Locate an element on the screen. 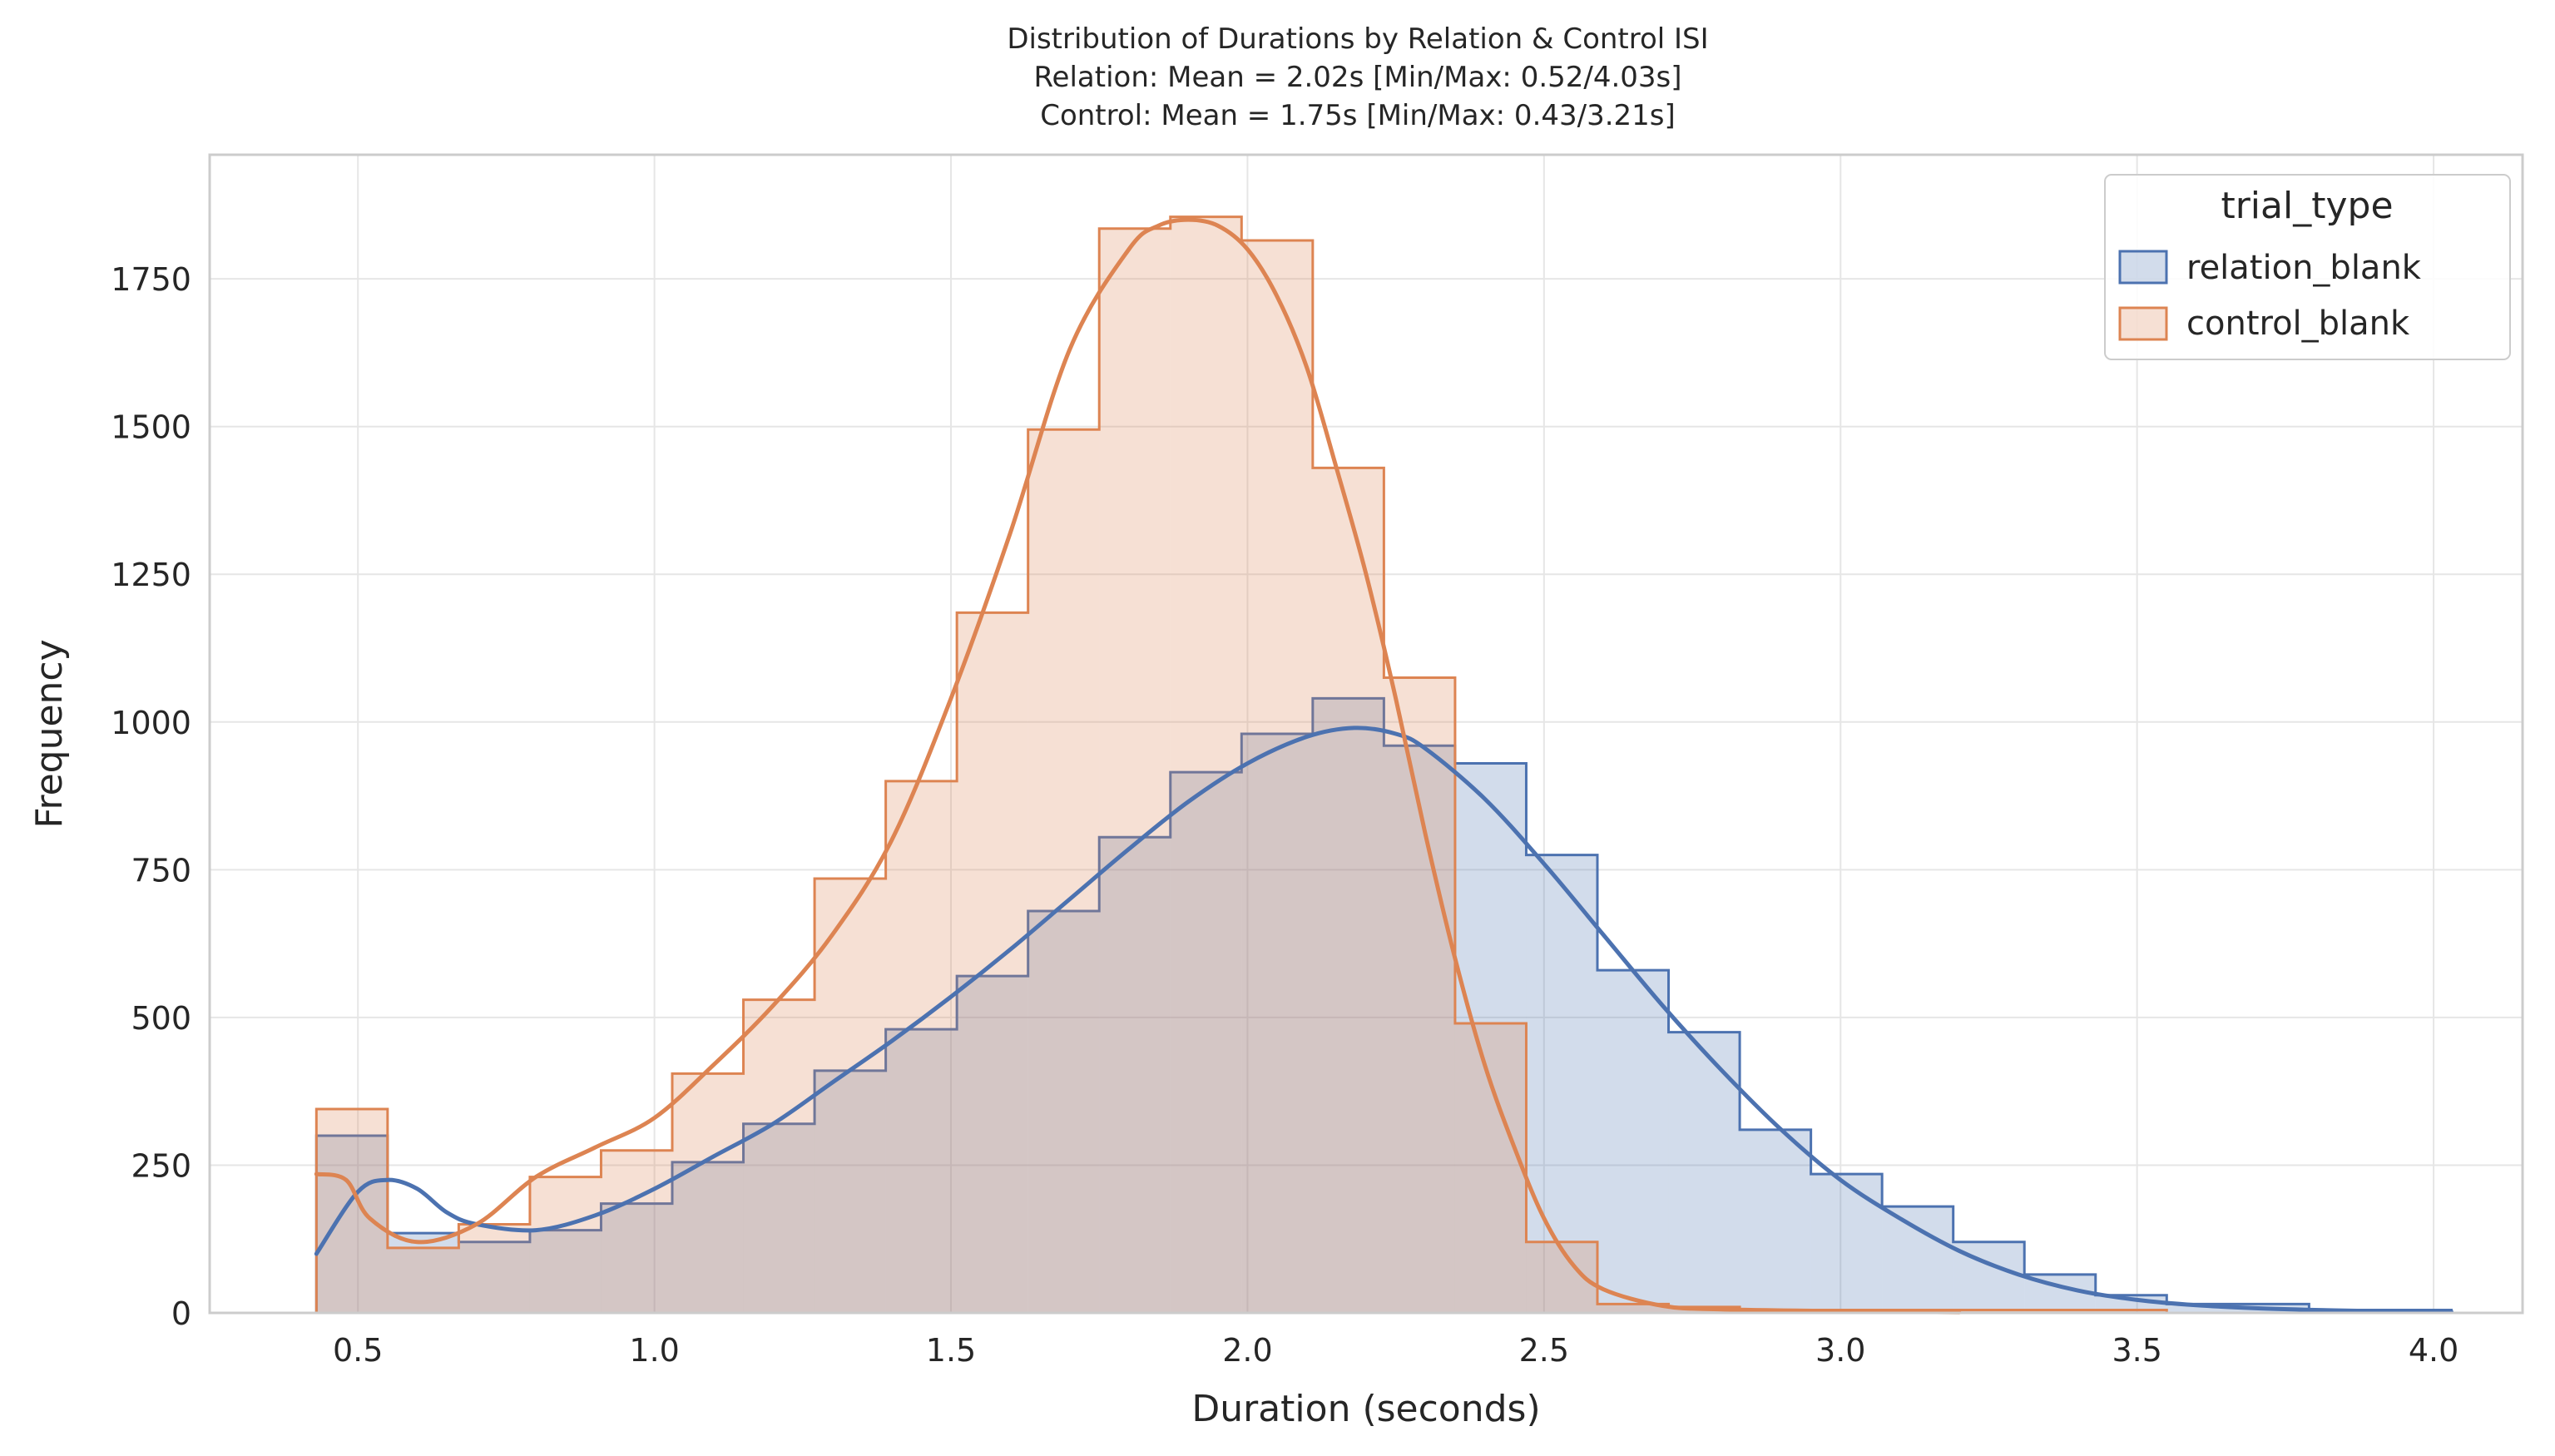 This screenshot has width=2555, height=1456. x-axis-label: Duration (seconds) is located at coordinates (1365, 1409).